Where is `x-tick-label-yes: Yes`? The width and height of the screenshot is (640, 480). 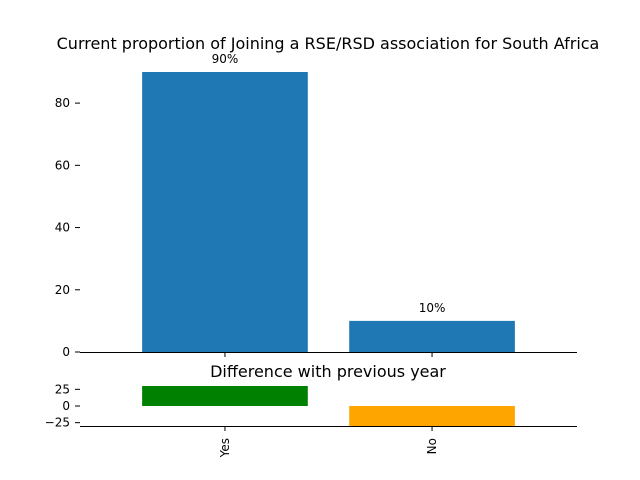
x-tick-label-yes: Yes is located at coordinates (225, 448).